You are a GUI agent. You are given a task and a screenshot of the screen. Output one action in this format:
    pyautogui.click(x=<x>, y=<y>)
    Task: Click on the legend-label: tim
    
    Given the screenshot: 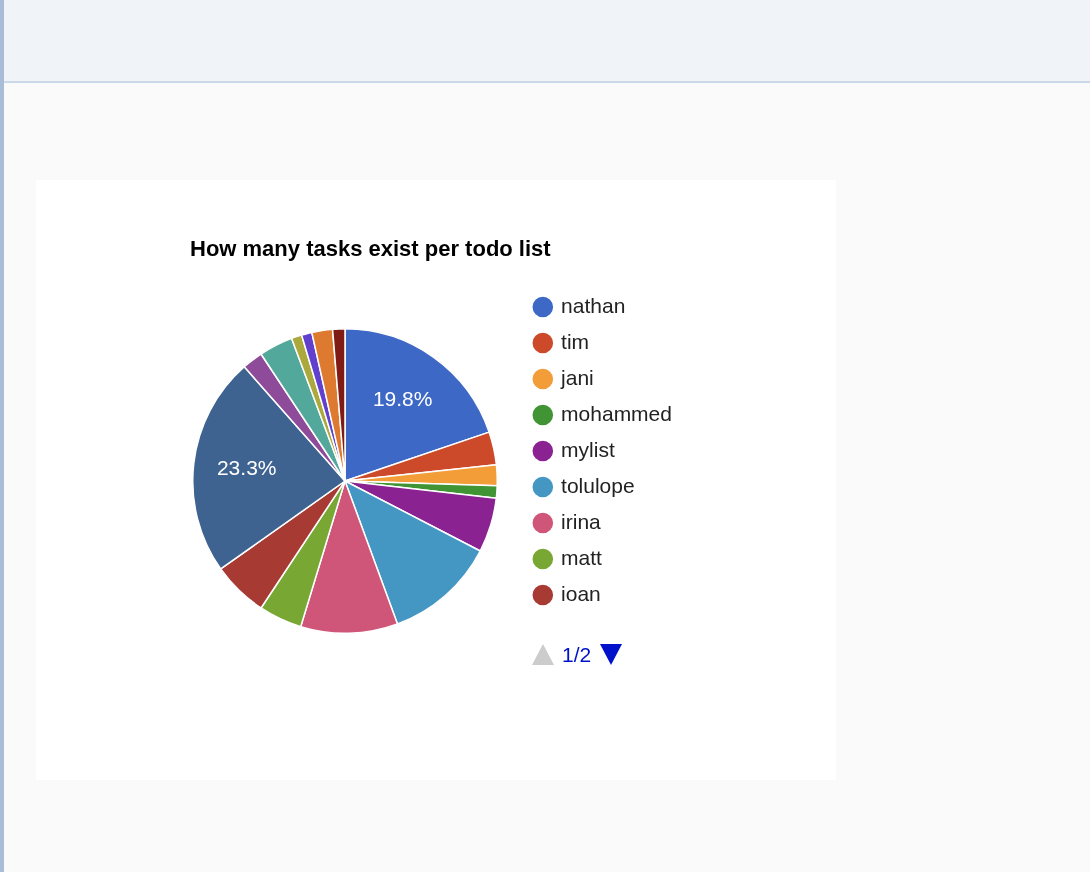 What is the action you would take?
    pyautogui.click(x=575, y=341)
    